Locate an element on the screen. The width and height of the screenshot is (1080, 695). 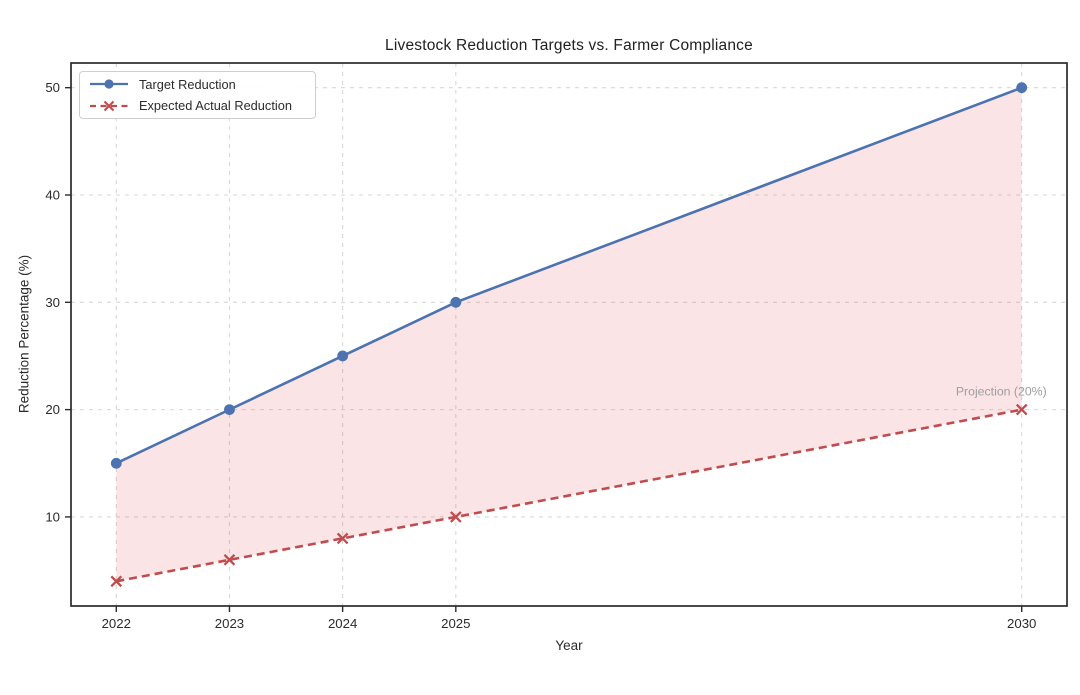
y-axis-label: Reduction Percentage (%) is located at coordinates (24, 334).